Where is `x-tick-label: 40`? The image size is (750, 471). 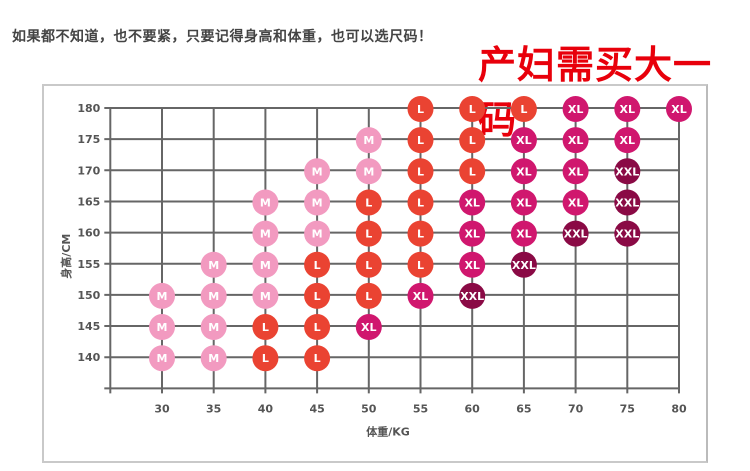 x-tick-label: 40 is located at coordinates (266, 408).